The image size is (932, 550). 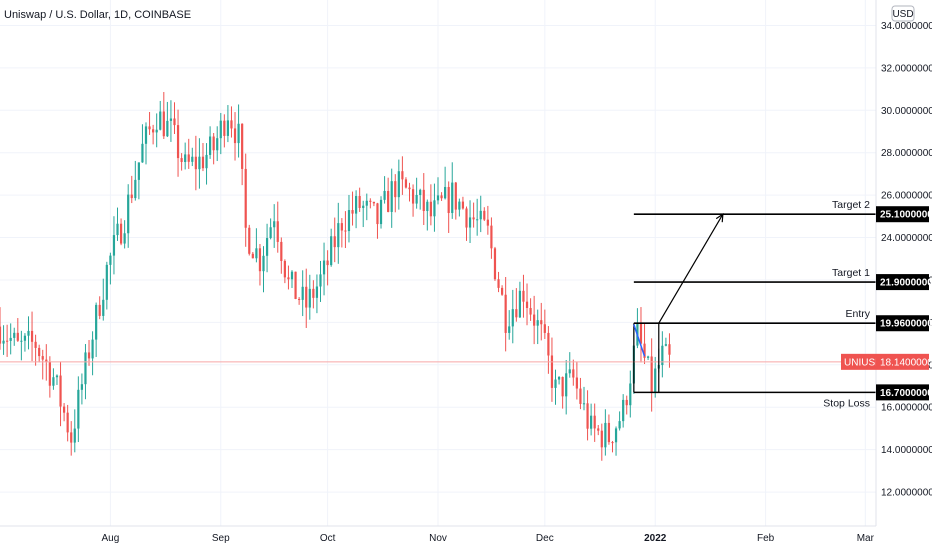 I want to click on price-tick-label: 24.00000000, so click(x=906, y=238).